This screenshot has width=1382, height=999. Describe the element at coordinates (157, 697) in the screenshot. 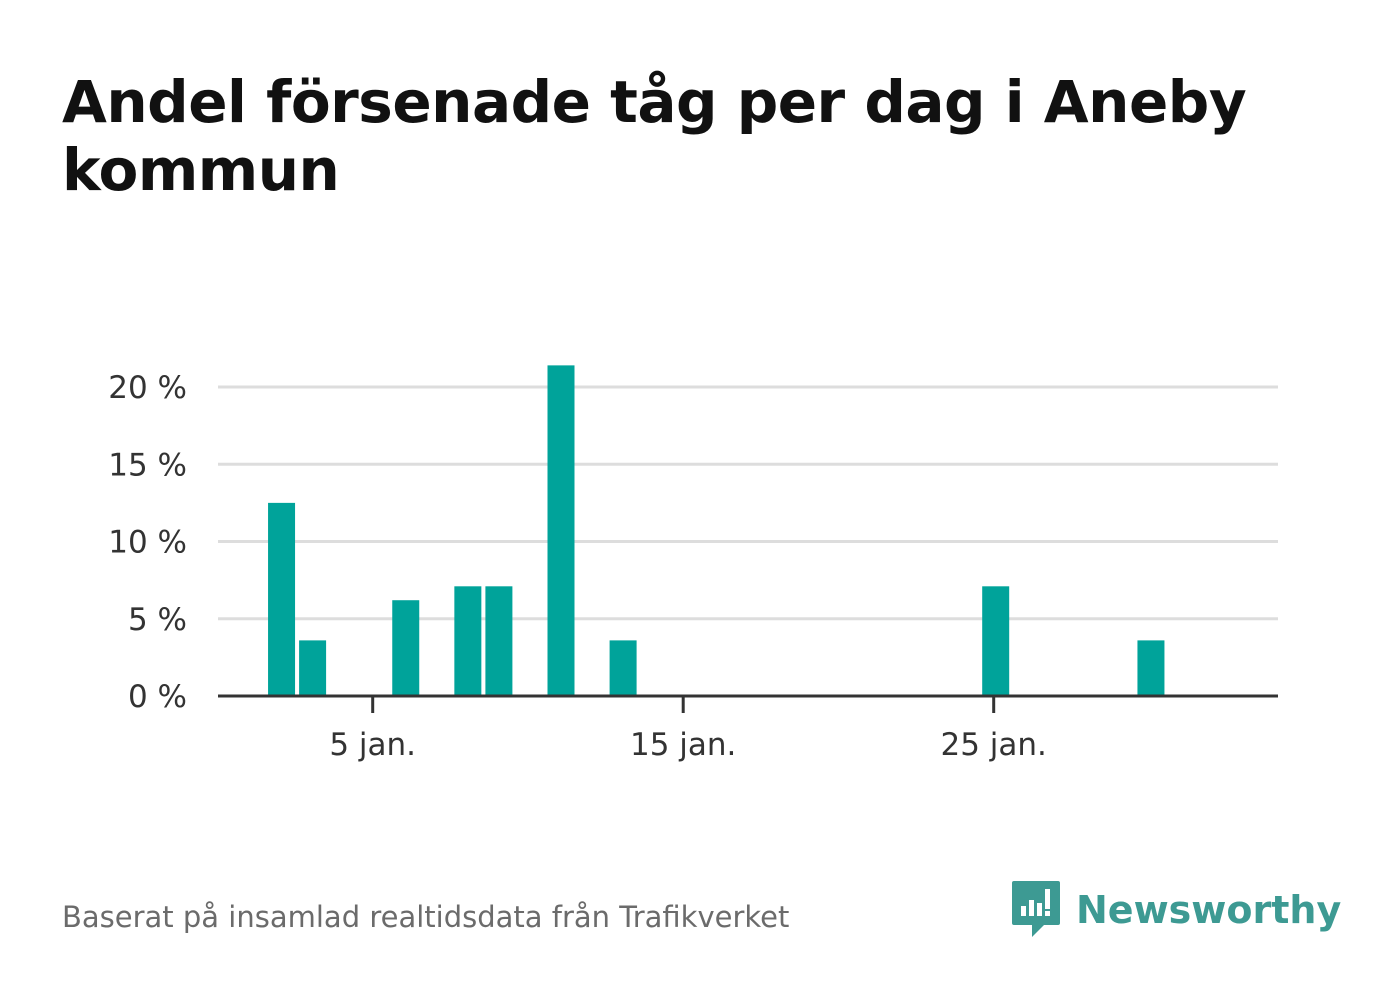

I see `y-tick-label: 0 %` at that location.